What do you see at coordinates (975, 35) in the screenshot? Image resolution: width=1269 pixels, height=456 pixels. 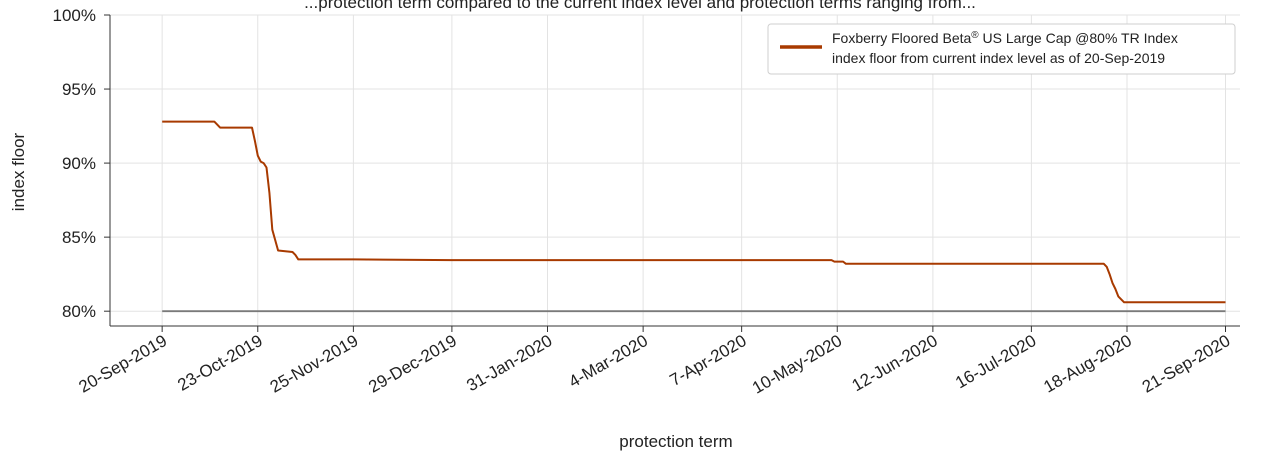 I see `legend-label-registered: ®` at bounding box center [975, 35].